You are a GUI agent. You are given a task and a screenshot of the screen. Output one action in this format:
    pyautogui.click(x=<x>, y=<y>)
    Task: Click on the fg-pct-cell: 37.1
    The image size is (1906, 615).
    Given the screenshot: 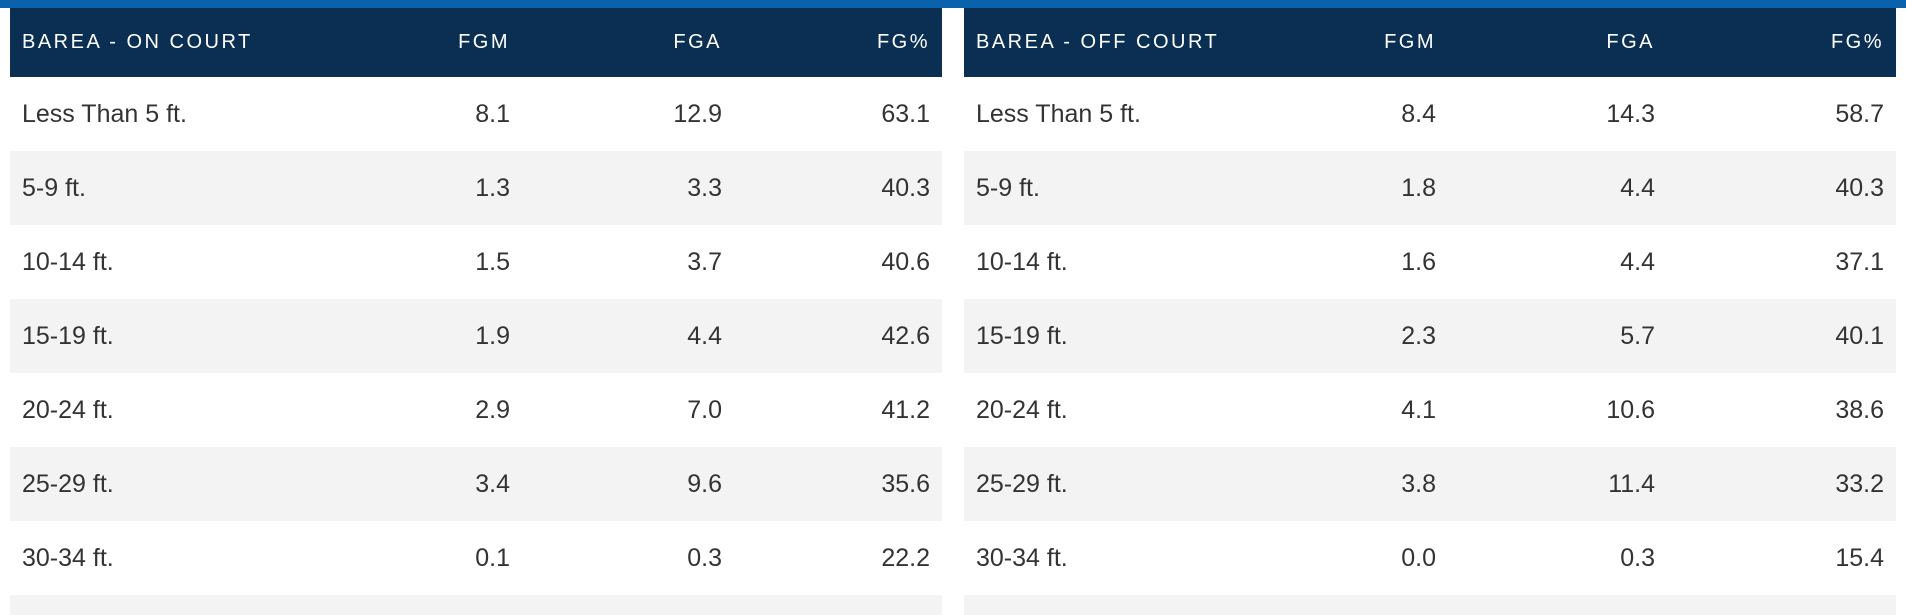 What is the action you would take?
    pyautogui.click(x=1859, y=261)
    